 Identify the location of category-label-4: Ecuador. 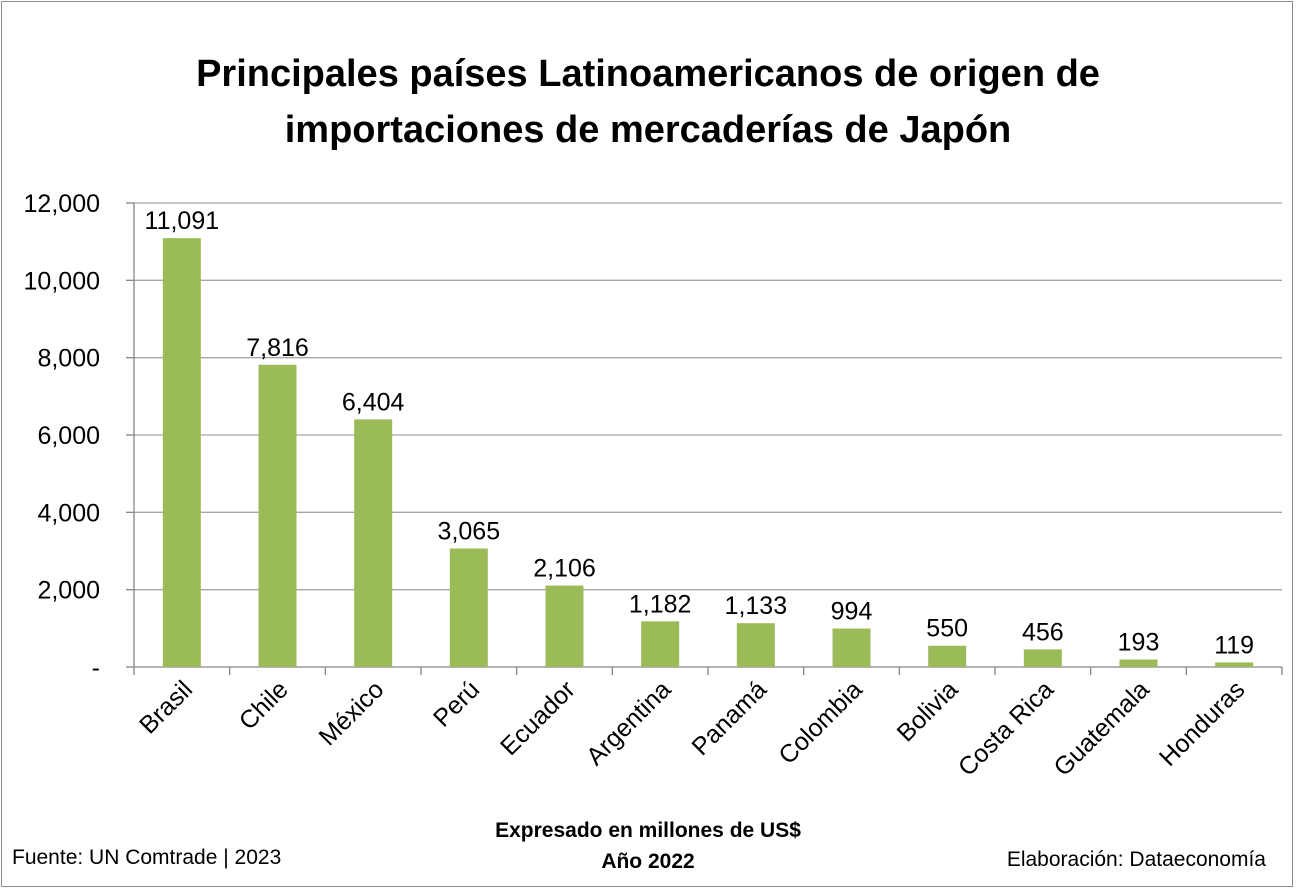
(538, 718).